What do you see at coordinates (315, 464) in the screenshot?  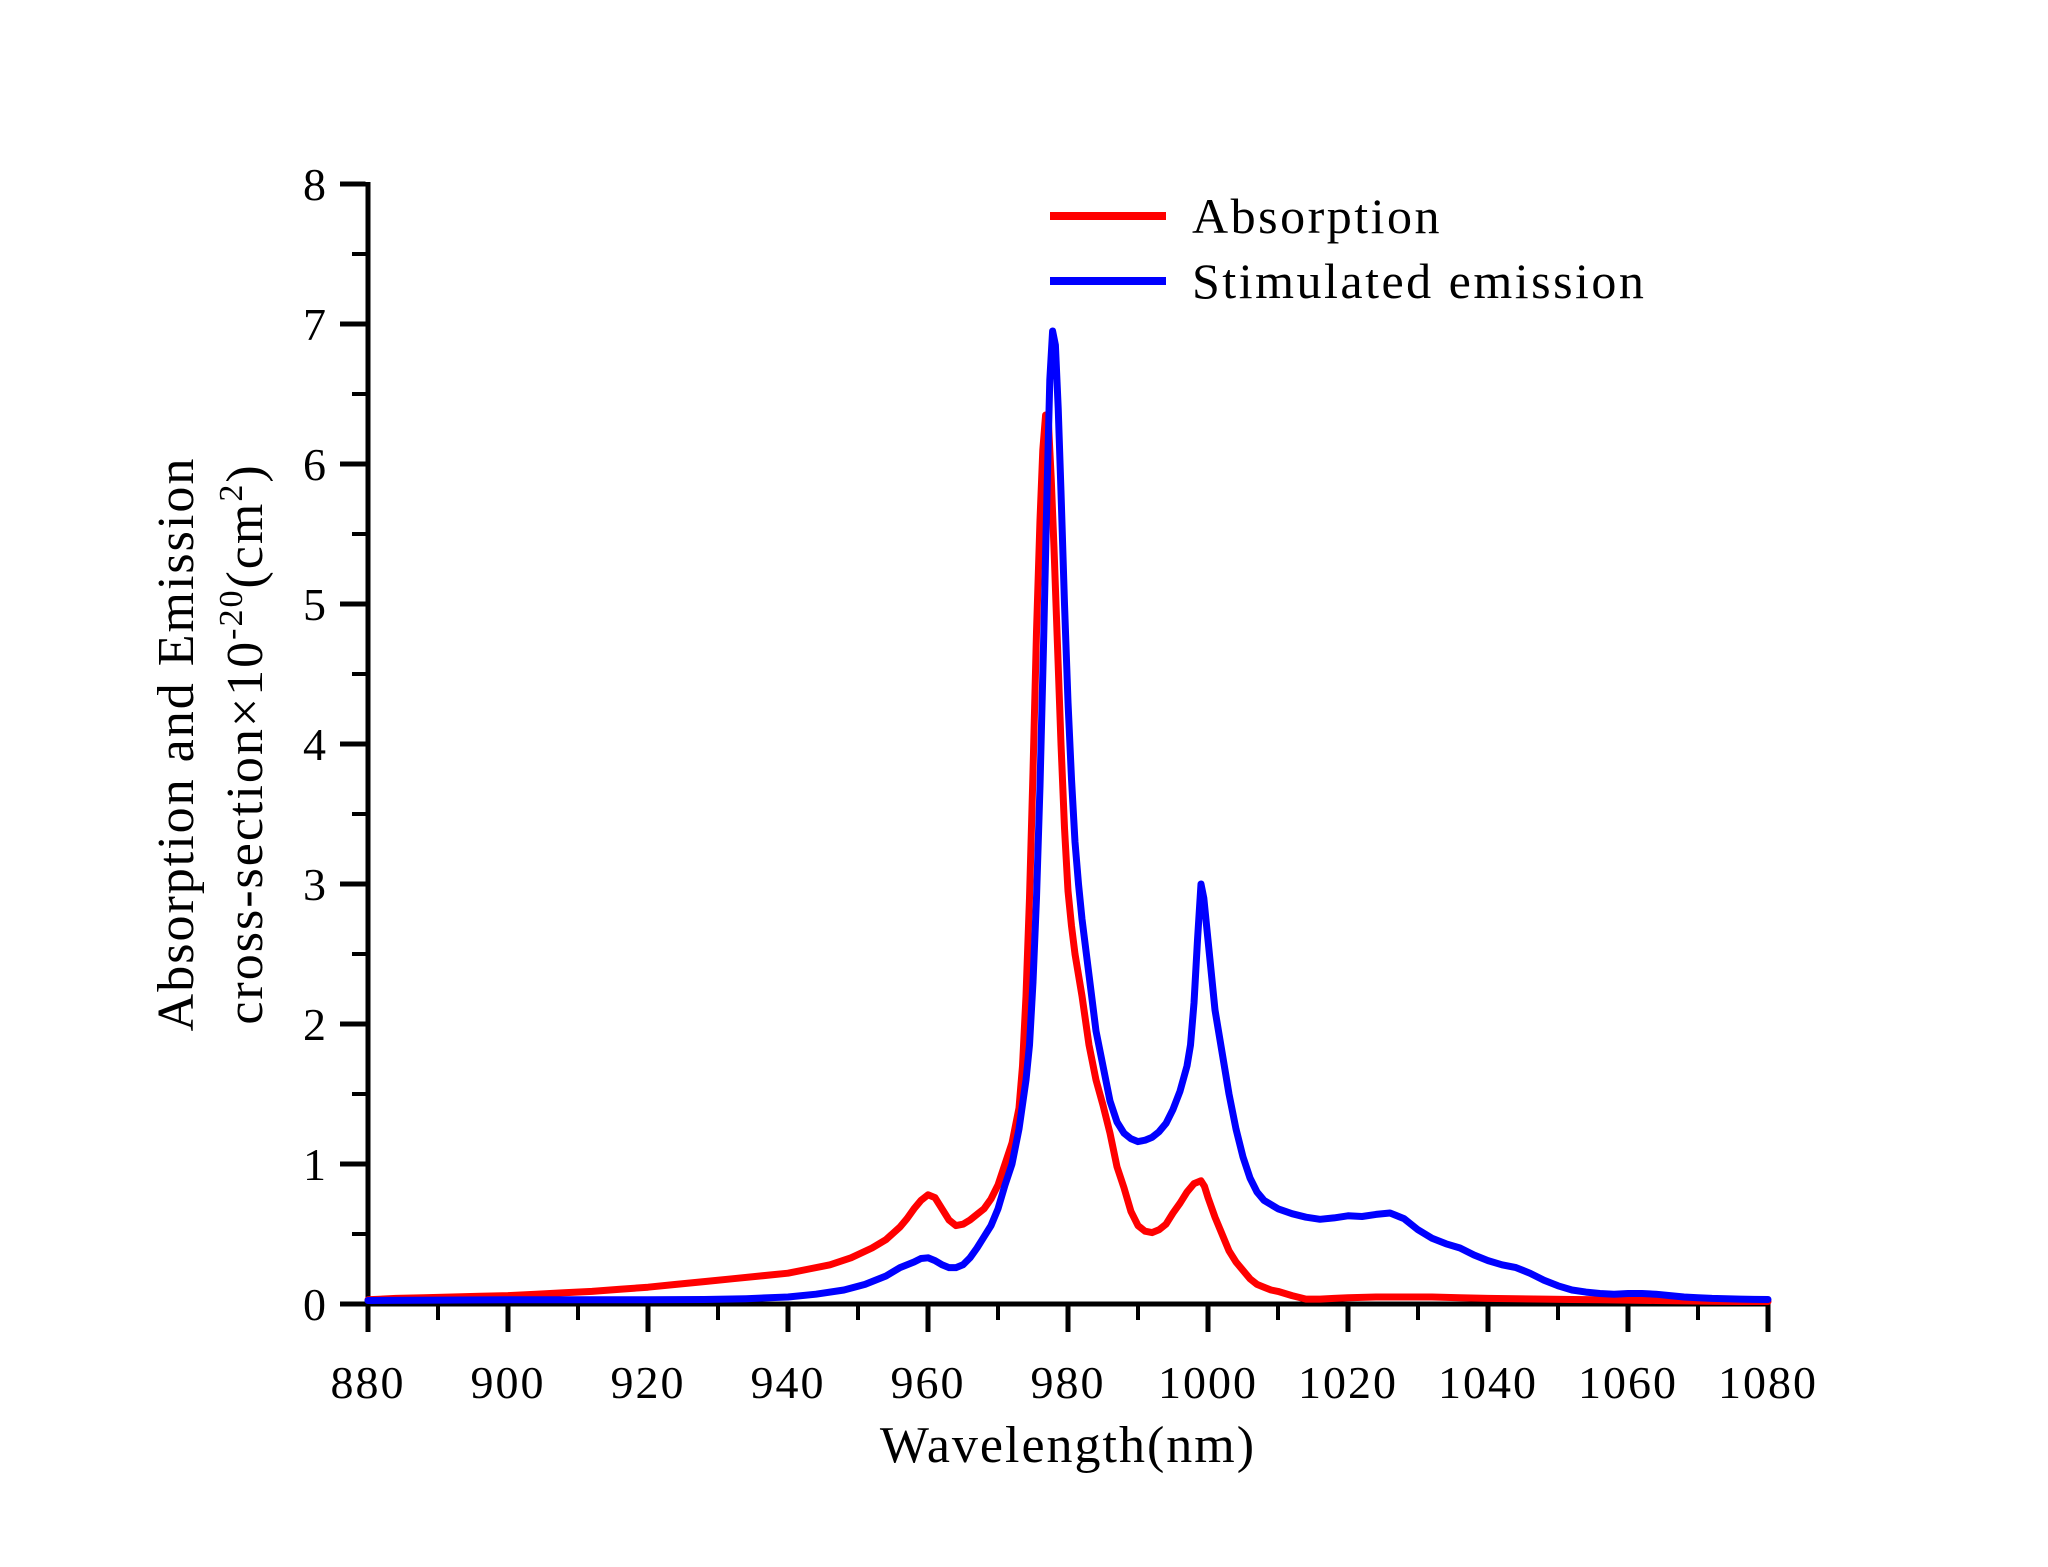 I see `y-tick-label: 6` at bounding box center [315, 464].